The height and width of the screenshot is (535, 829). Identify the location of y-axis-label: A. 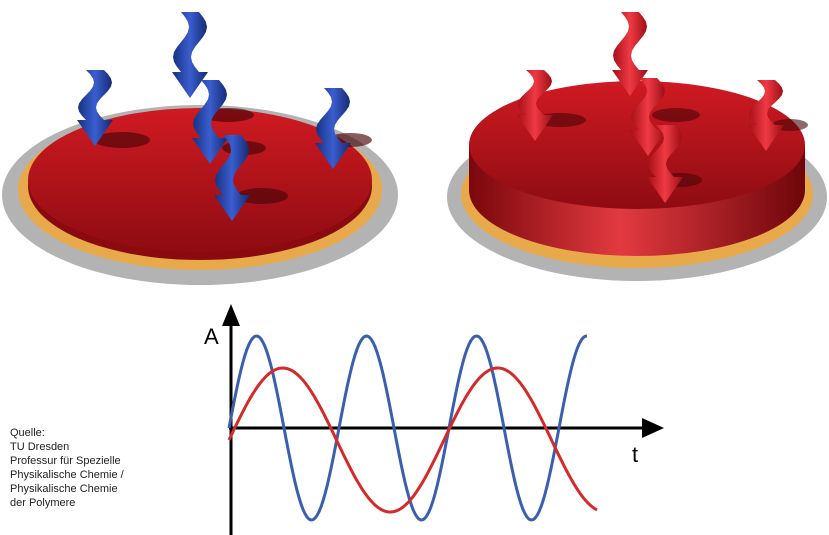
(211, 336).